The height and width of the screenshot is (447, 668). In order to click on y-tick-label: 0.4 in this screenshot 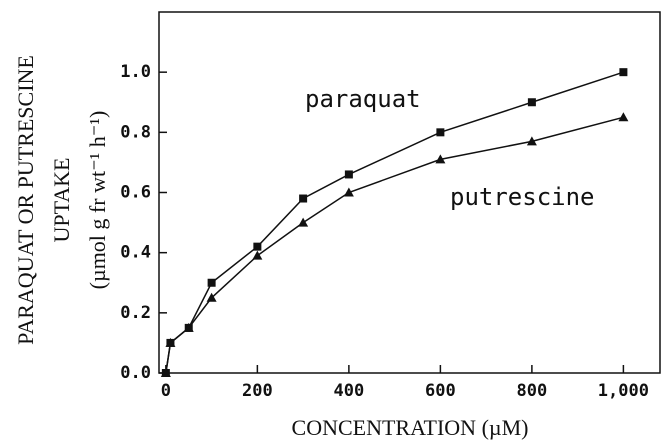, I will do `click(135, 253)`.